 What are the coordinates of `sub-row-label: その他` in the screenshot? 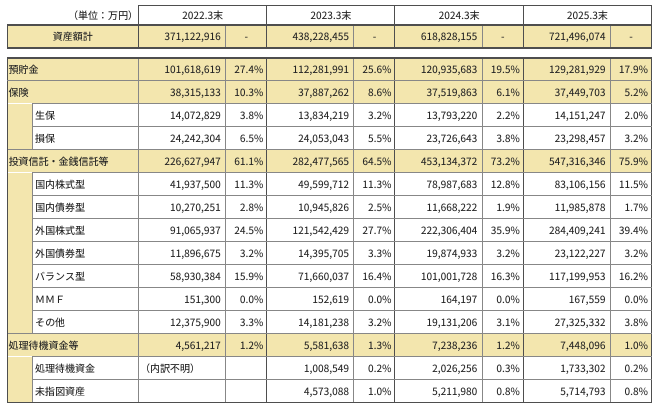 It's located at (85, 322).